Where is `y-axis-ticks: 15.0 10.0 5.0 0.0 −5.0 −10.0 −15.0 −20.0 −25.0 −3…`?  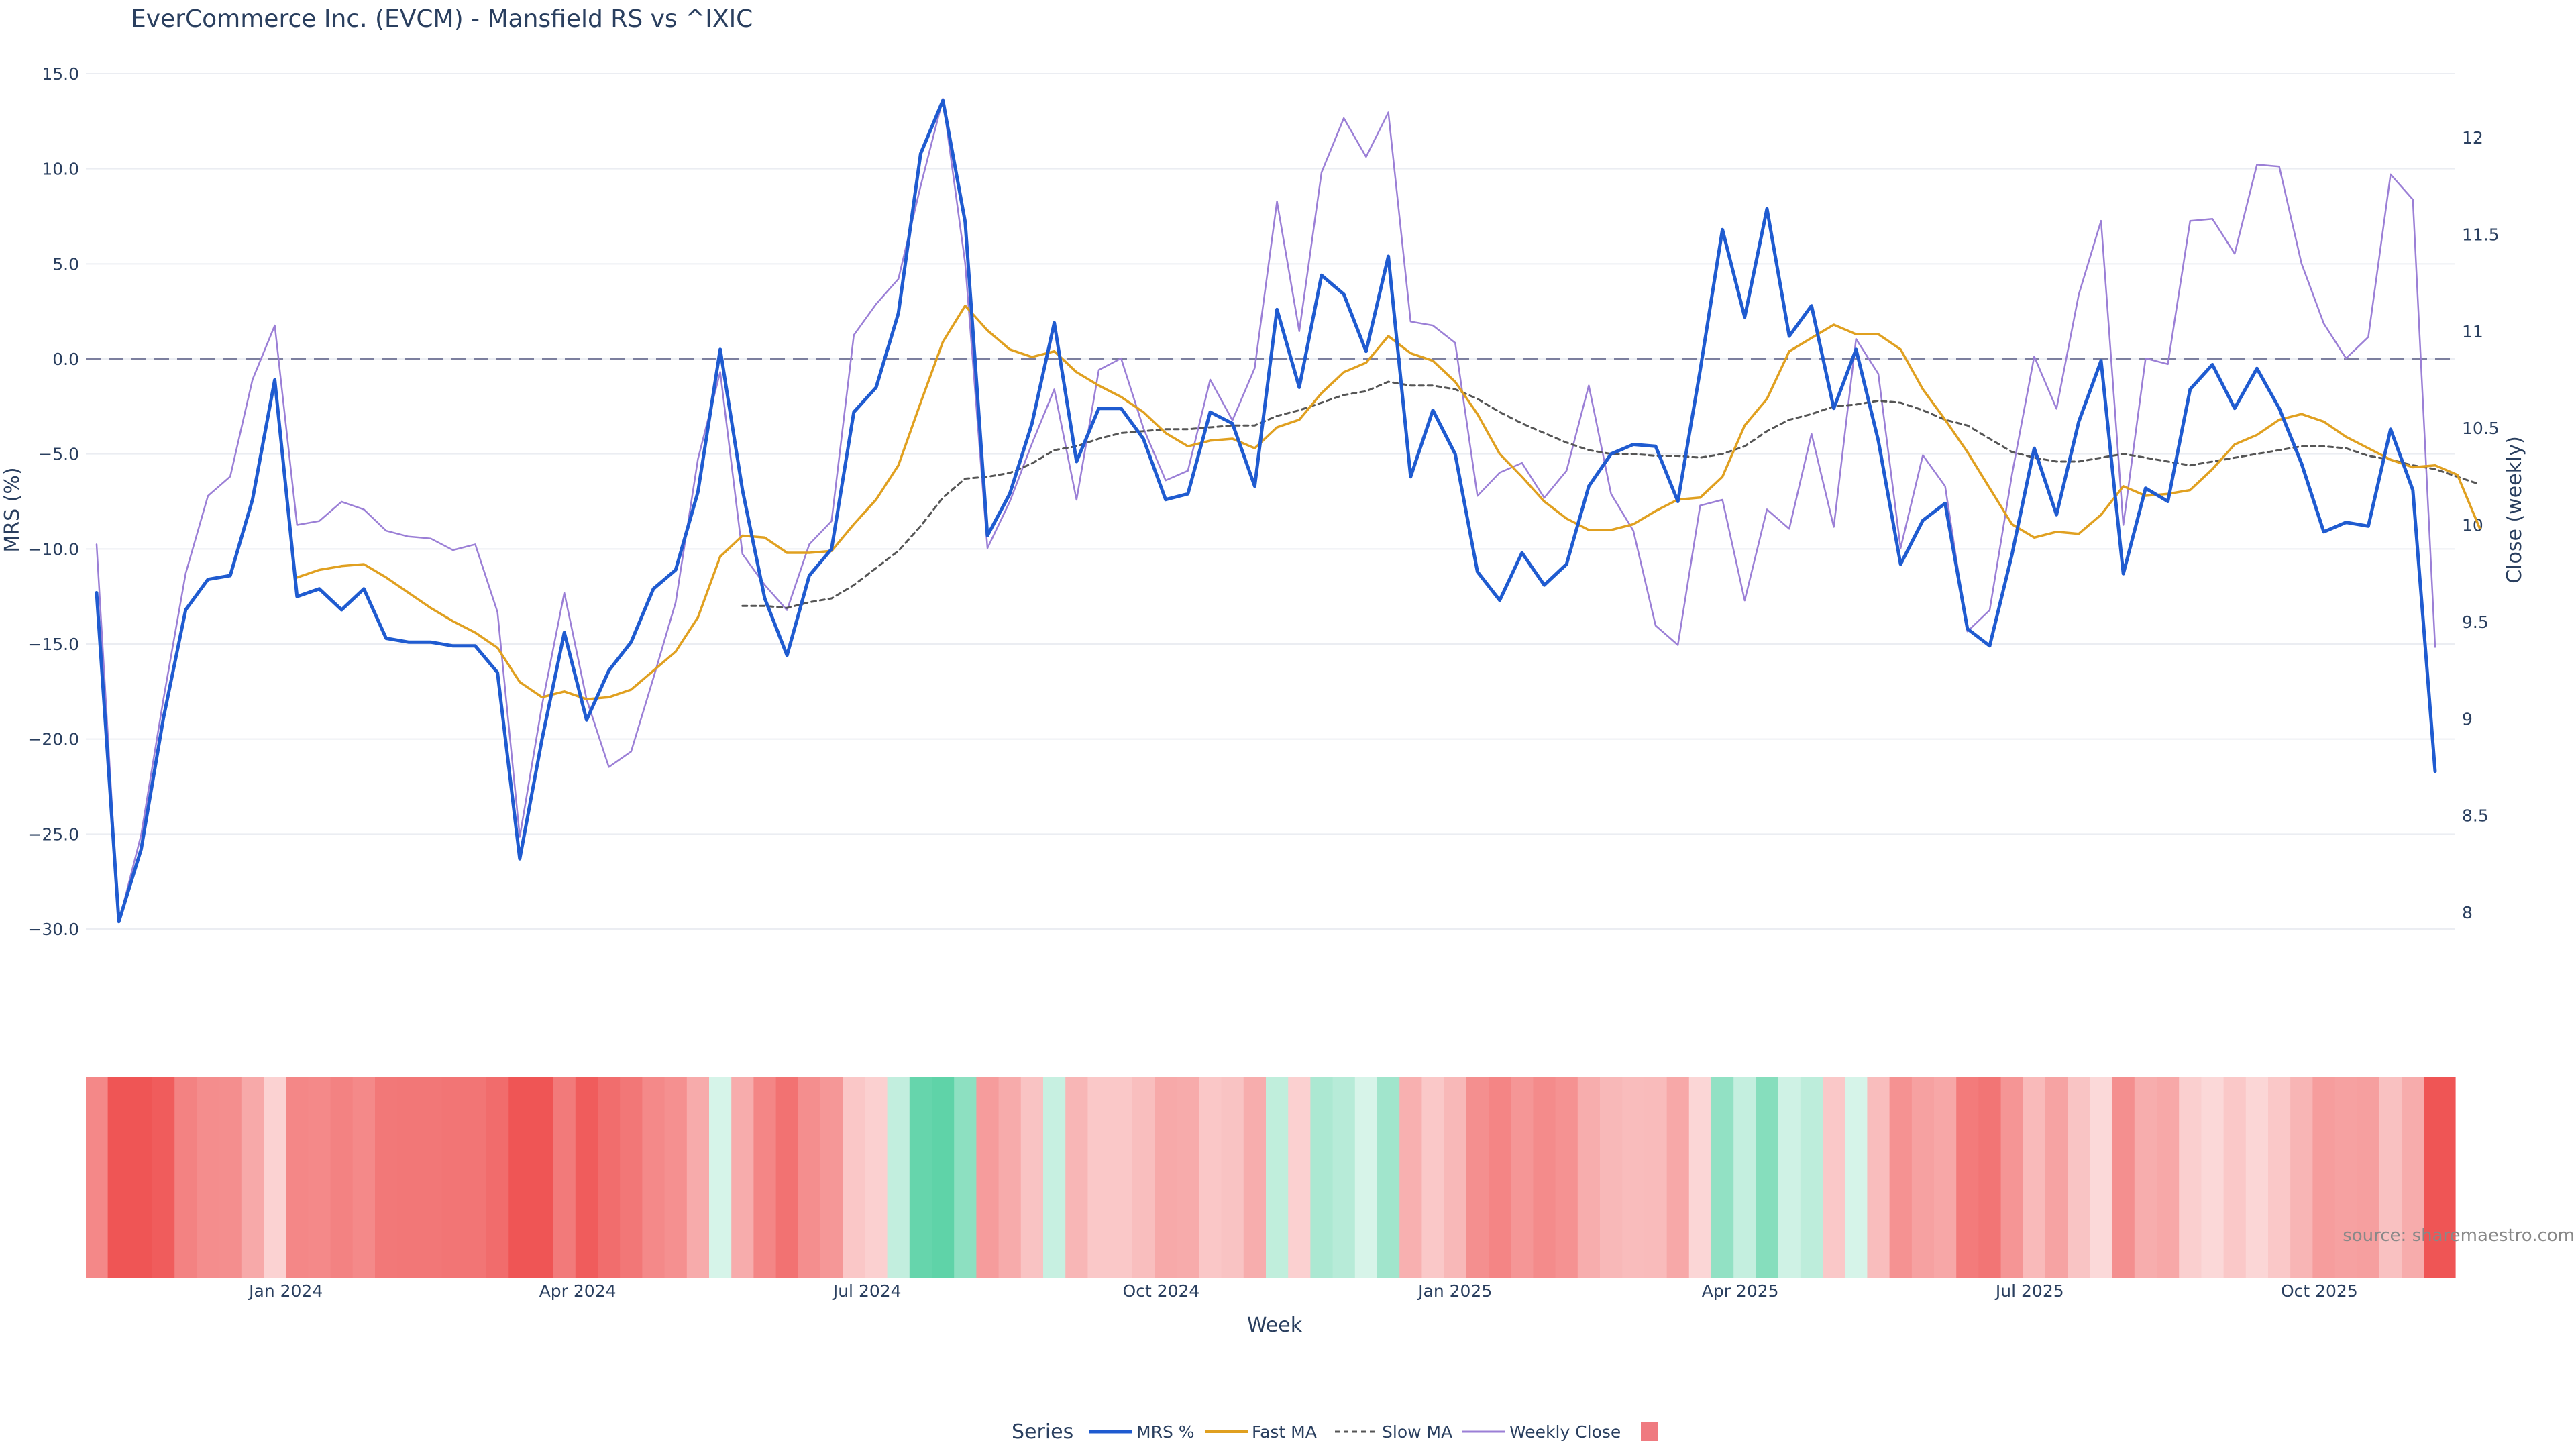 y-axis-ticks: 15.0 10.0 5.0 0.0 −5.0 −10.0 −15.0 −20.0 −25.0 −3… is located at coordinates (53, 501).